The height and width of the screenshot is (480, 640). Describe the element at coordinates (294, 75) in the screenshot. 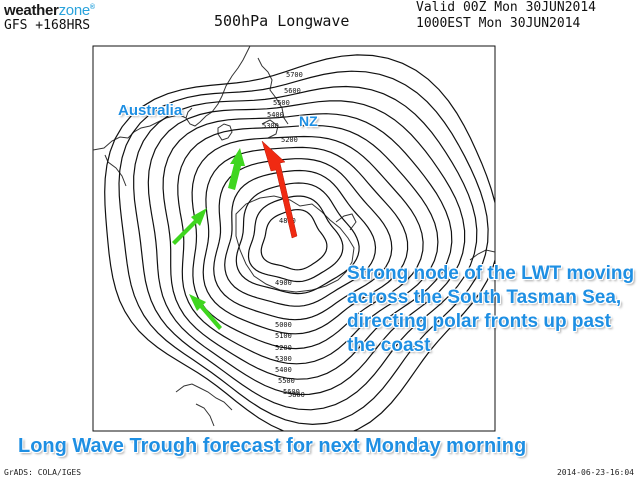

I see `contour-label: 5700` at that location.